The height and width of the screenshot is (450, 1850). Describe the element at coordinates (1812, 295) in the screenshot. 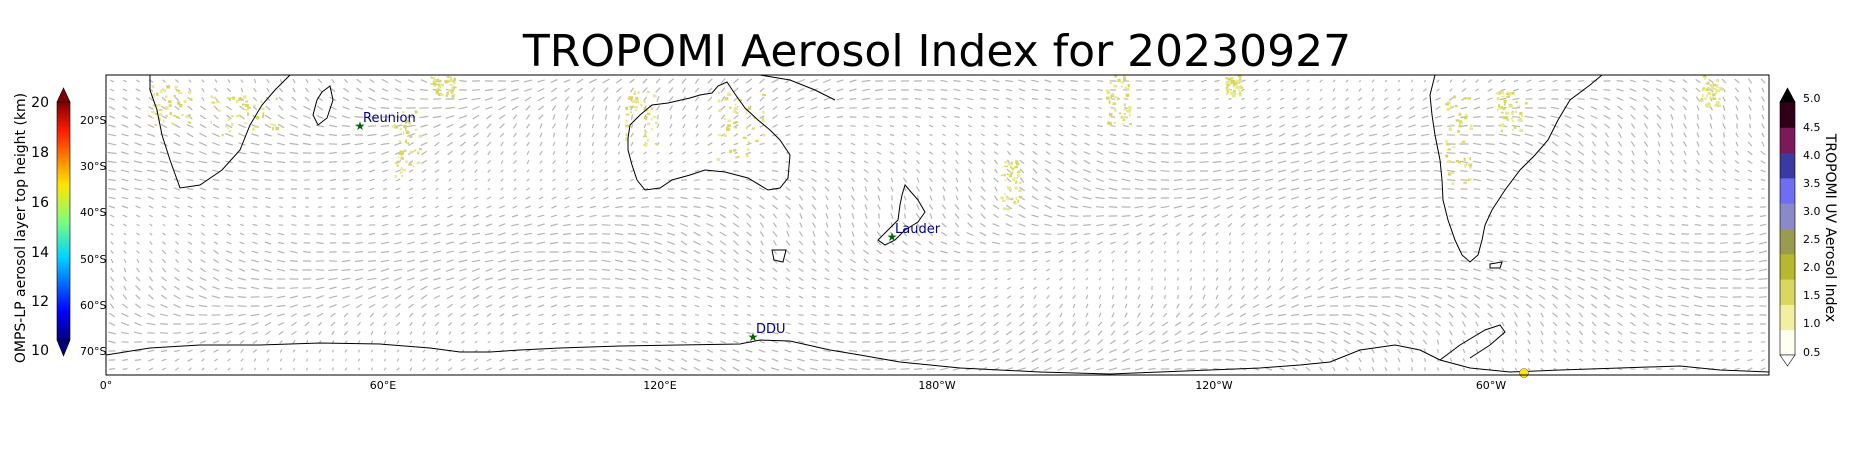

I see `right-cb-tick: 1.5` at that location.